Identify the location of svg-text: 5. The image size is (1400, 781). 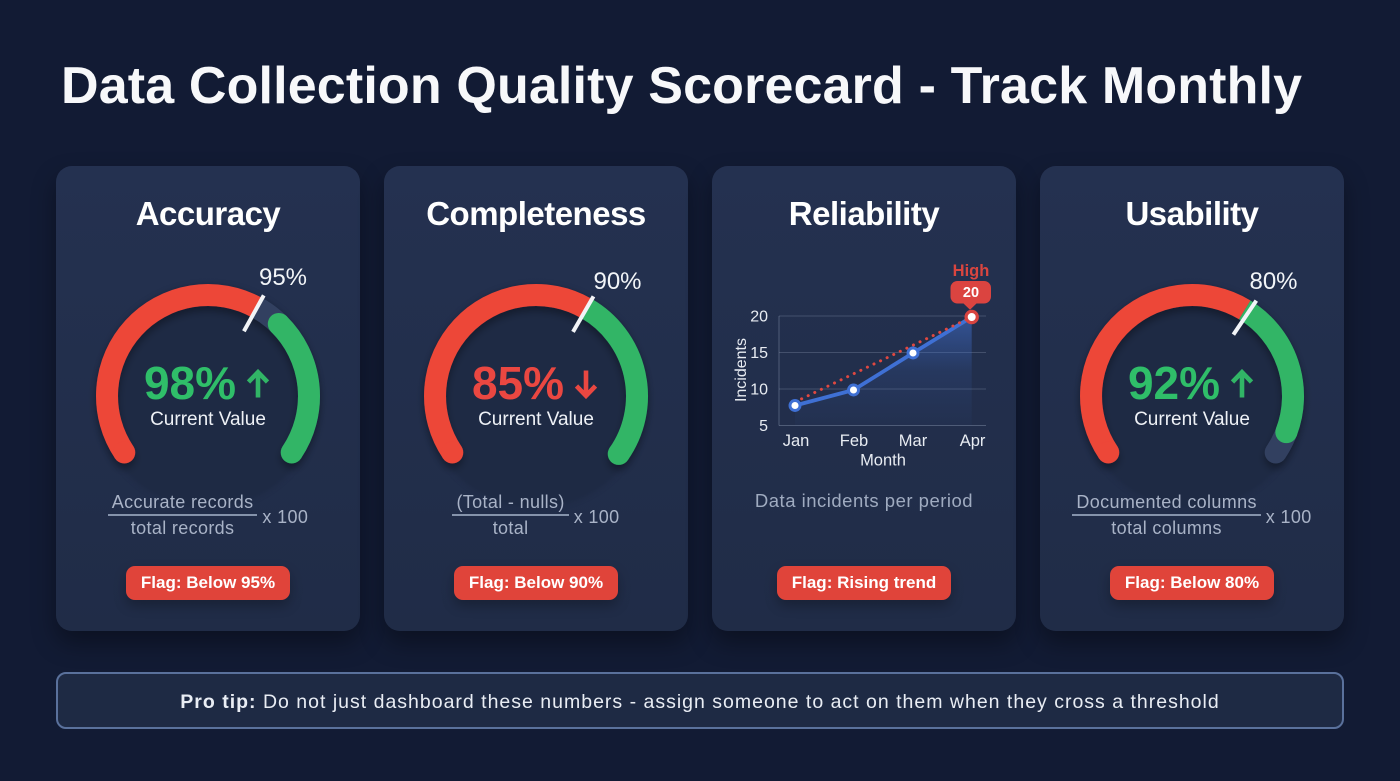
(763, 426).